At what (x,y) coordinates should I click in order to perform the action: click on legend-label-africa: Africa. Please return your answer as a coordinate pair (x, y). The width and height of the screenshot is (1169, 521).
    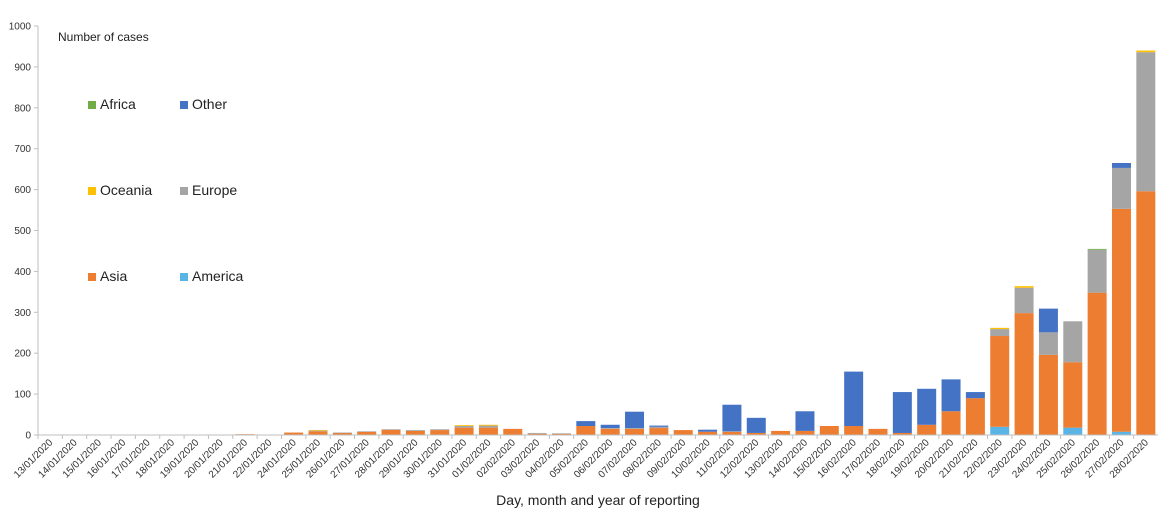
    Looking at the image, I should click on (118, 104).